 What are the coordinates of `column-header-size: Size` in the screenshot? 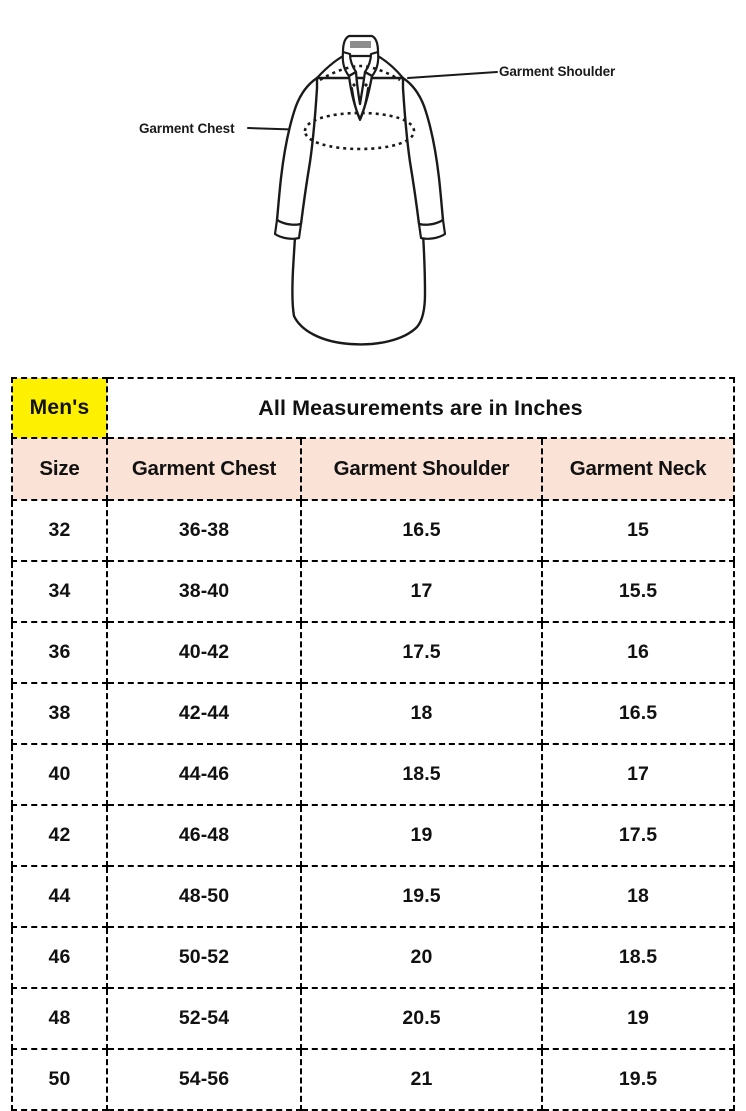 It's located at (59, 469).